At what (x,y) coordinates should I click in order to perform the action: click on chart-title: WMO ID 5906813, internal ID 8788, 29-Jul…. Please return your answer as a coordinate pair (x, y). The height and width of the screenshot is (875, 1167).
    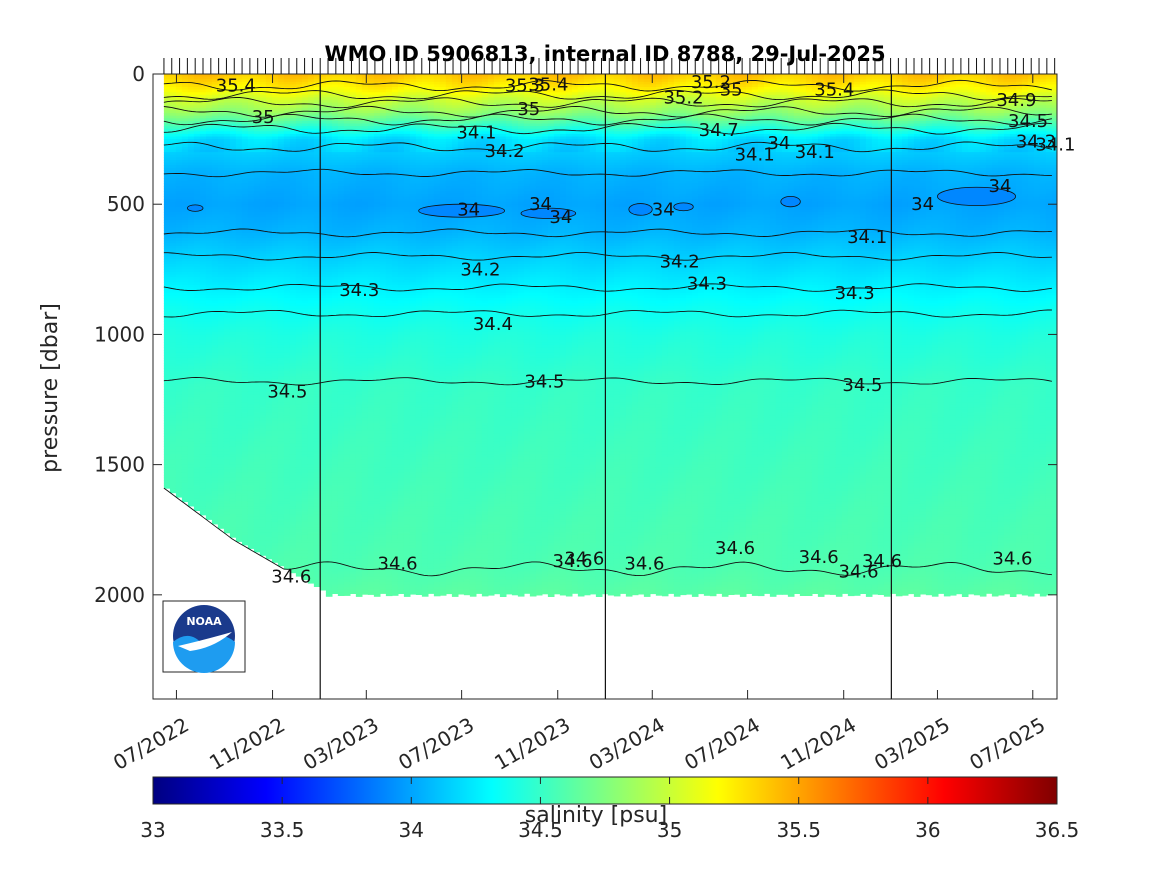
    Looking at the image, I should click on (604, 54).